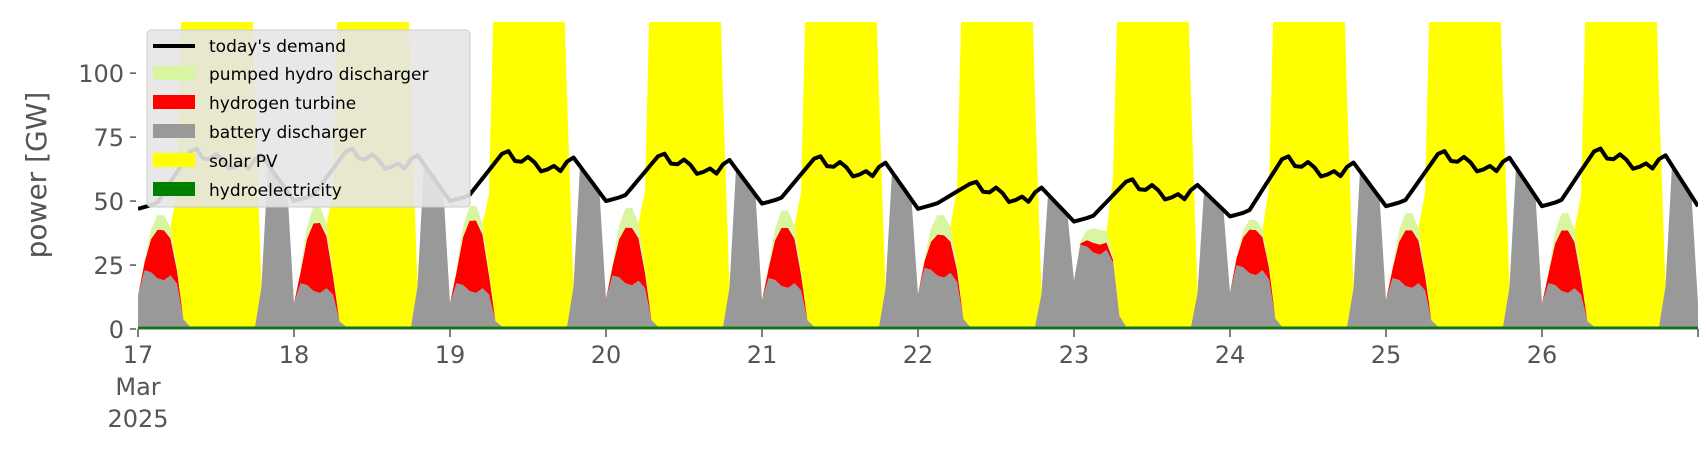  Describe the element at coordinates (282, 104) in the screenshot. I see `legend-label-hydrogen: hydrogen turbine` at that location.